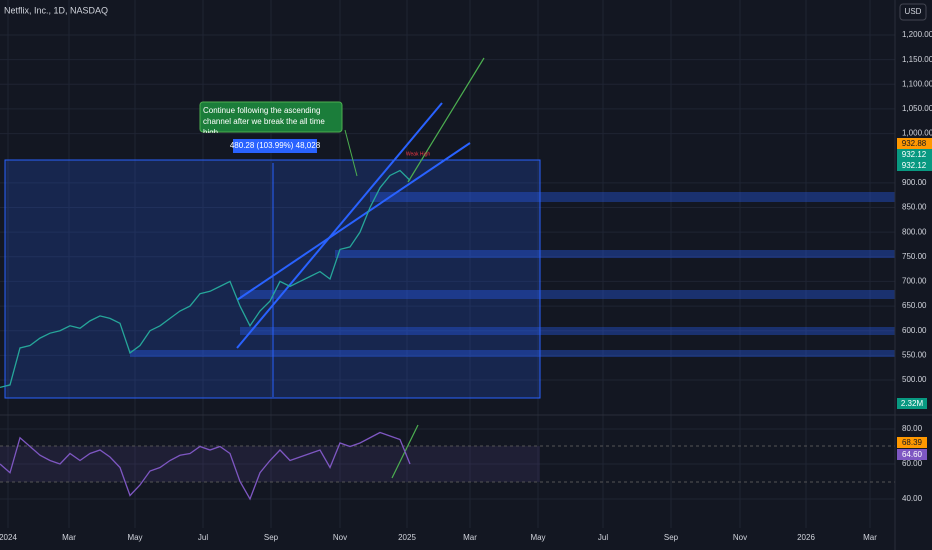 The height and width of the screenshot is (550, 932). What do you see at coordinates (917, 59) in the screenshot?
I see `y-tick-label: 1,150.00` at bounding box center [917, 59].